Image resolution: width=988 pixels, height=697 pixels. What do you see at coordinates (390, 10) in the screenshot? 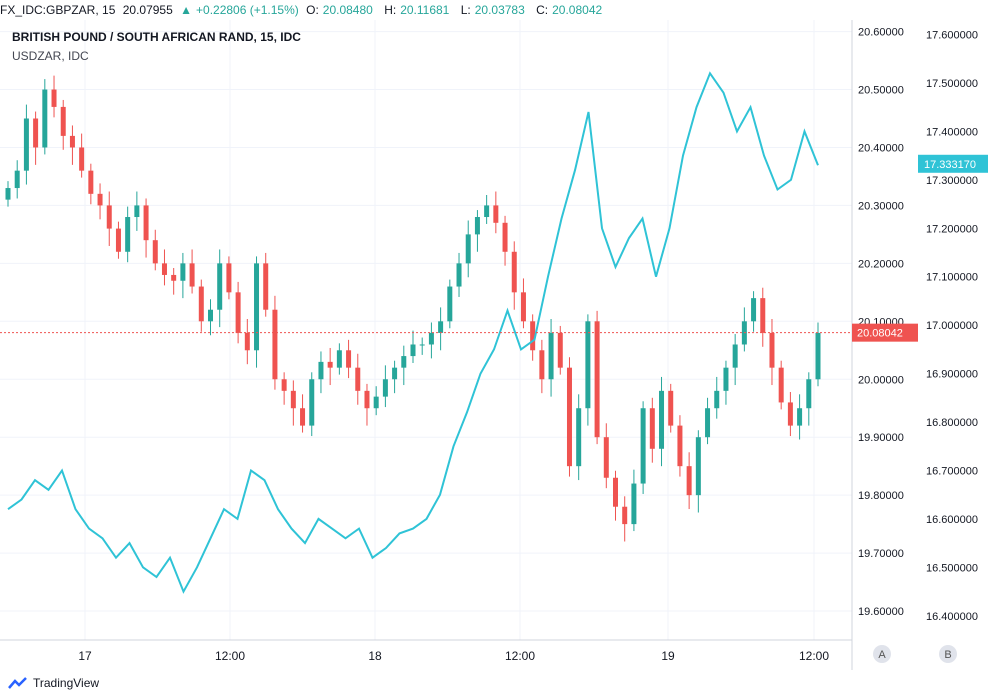
I see `high-label: H:` at bounding box center [390, 10].